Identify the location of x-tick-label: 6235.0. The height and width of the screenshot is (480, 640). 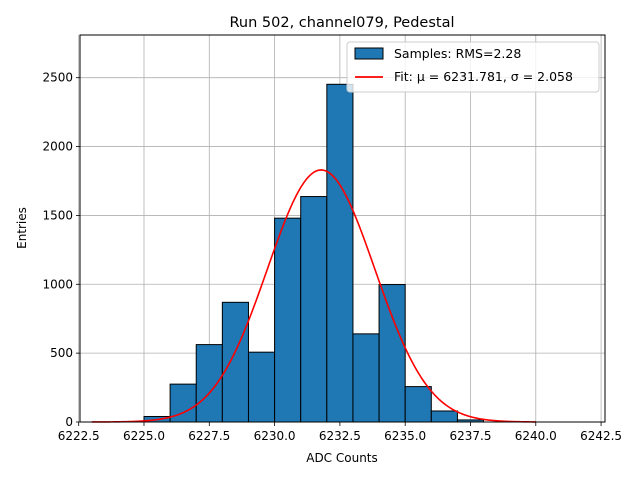
(405, 436).